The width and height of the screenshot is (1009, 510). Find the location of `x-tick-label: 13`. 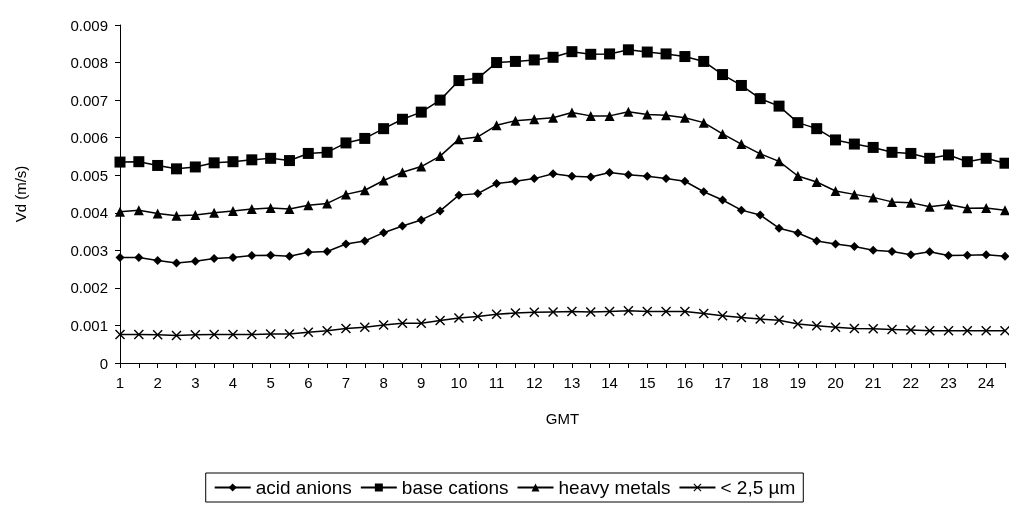

x-tick-label: 13 is located at coordinates (572, 382).